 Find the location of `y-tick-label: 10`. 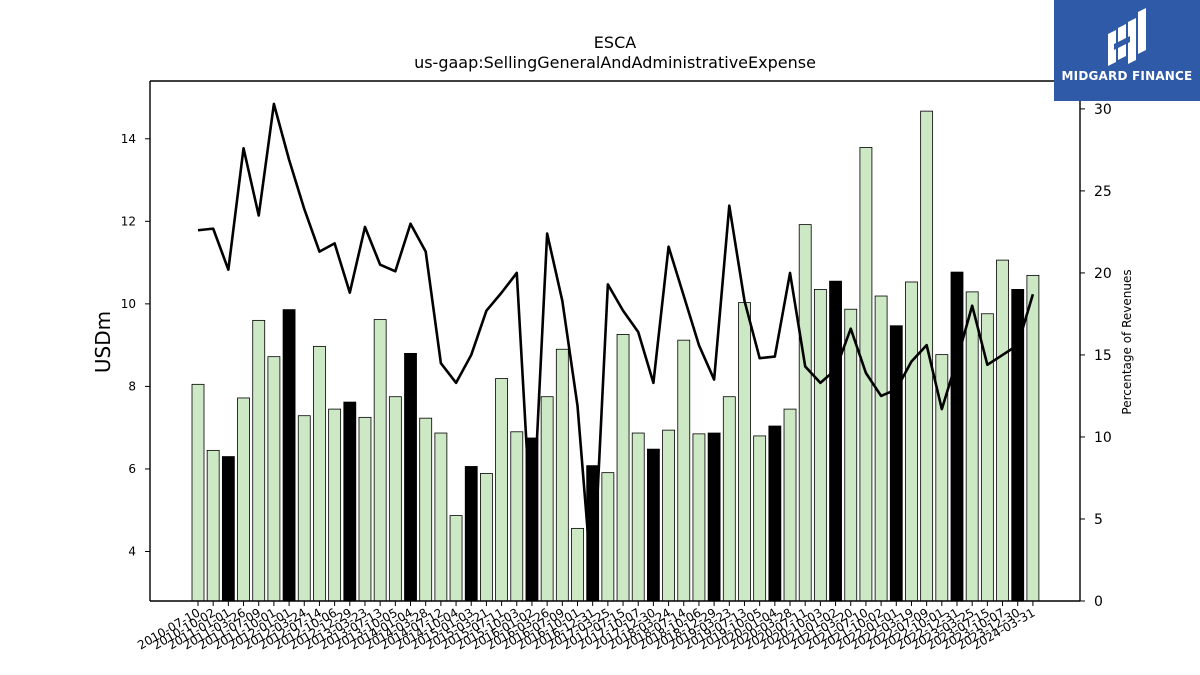

y-tick-label: 10 is located at coordinates (128, 304).